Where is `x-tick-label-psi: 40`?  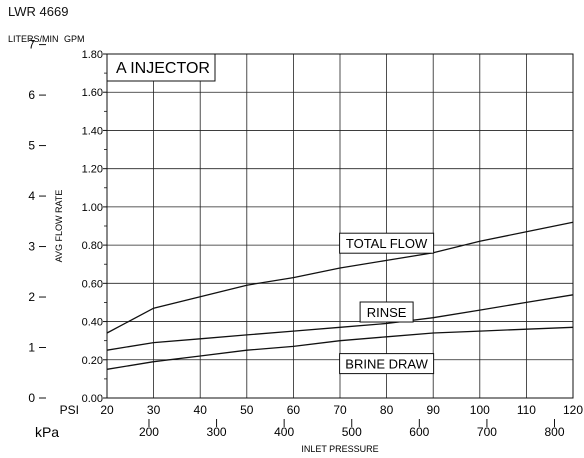
x-tick-label-psi: 40 is located at coordinates (201, 410).